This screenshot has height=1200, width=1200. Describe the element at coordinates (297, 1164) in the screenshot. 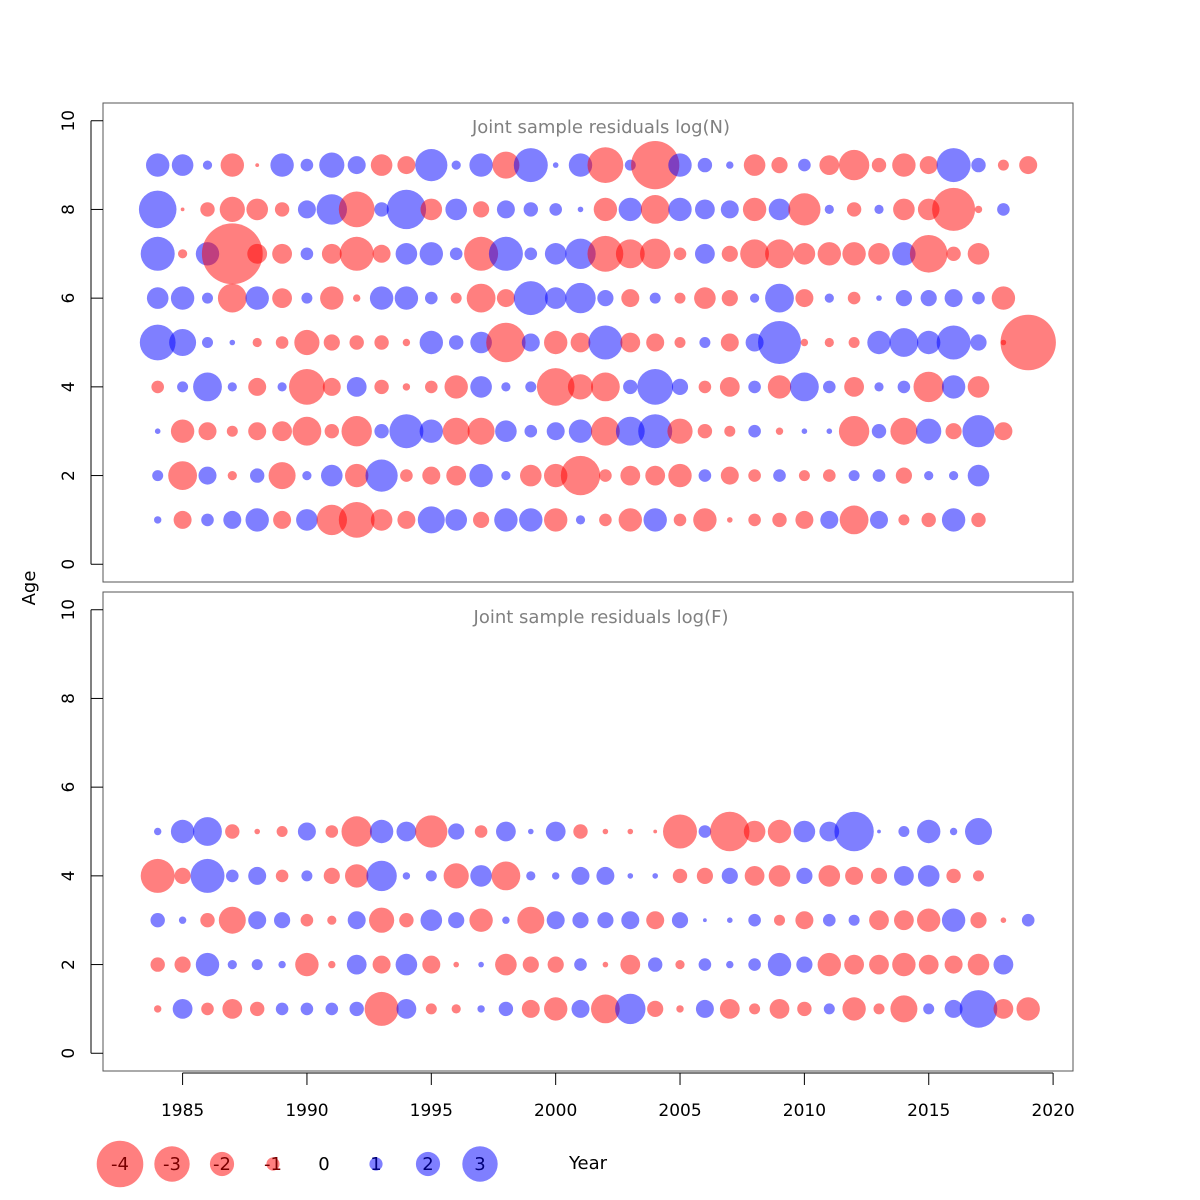

I see `legend: -4 -3 -2 -1 0 1 2 3` at that location.